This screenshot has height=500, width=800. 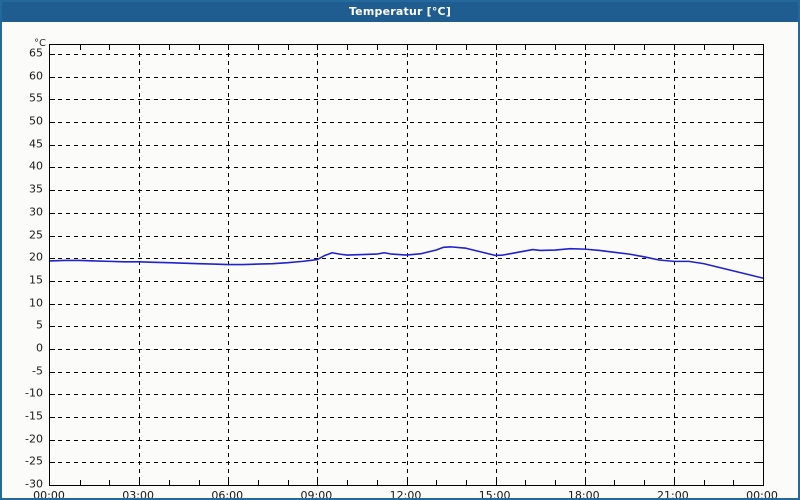 I want to click on x-axis-tick-label: 00:0029.07.23, so click(x=49, y=494).